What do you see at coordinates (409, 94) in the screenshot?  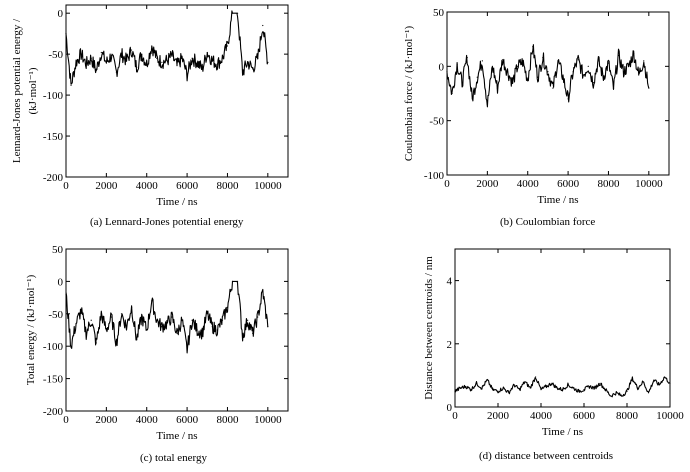 I see `y-axis-label: Coulombian force / (kJ·mol⁻¹)` at bounding box center [409, 94].